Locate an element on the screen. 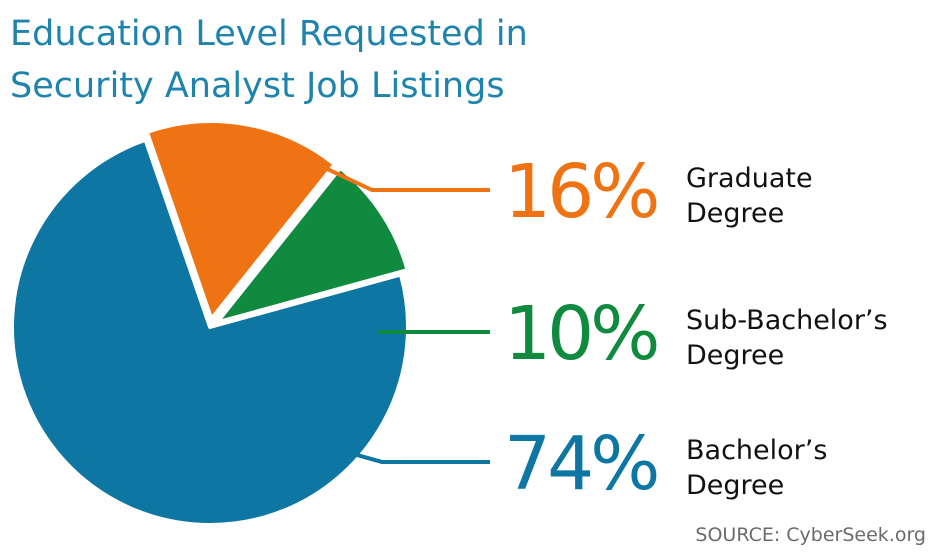 The image size is (940, 560). percent-label-graduate: 16% is located at coordinates (580, 192).